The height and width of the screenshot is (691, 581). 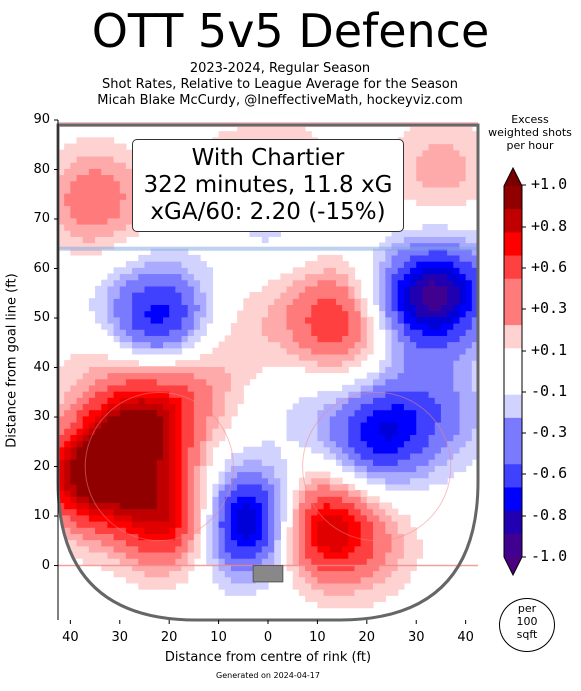 I want to click on colorbar-title-line: per hour, so click(x=530, y=145).